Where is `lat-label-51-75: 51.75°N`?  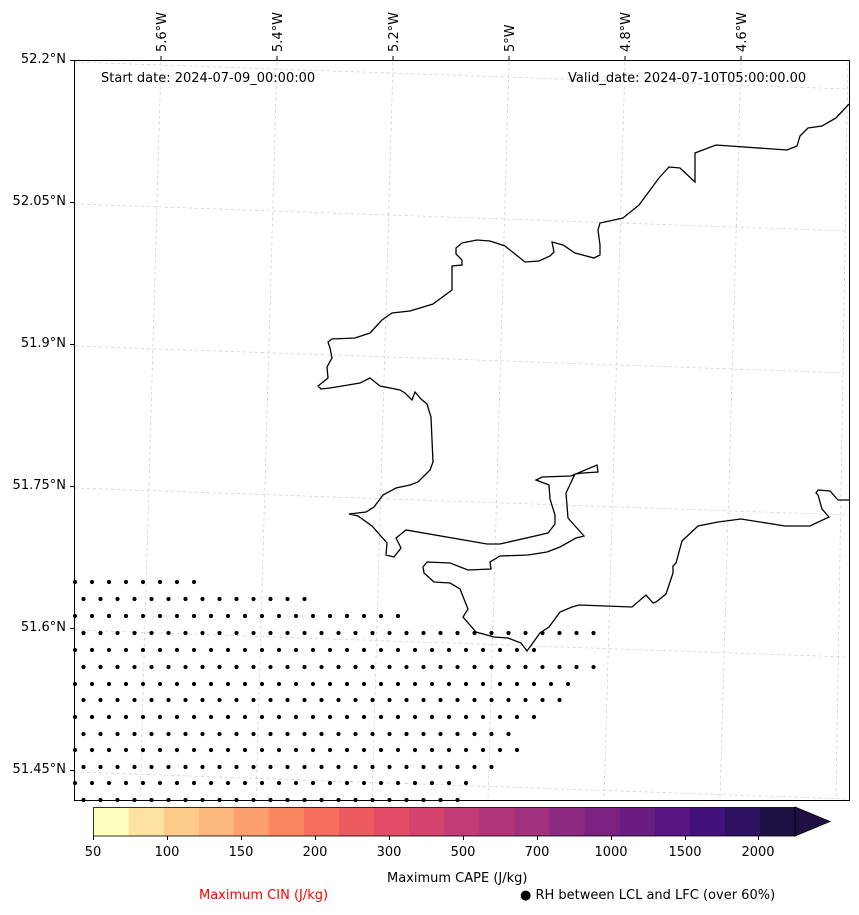
lat-label-51-75: 51.75°N is located at coordinates (39, 485).